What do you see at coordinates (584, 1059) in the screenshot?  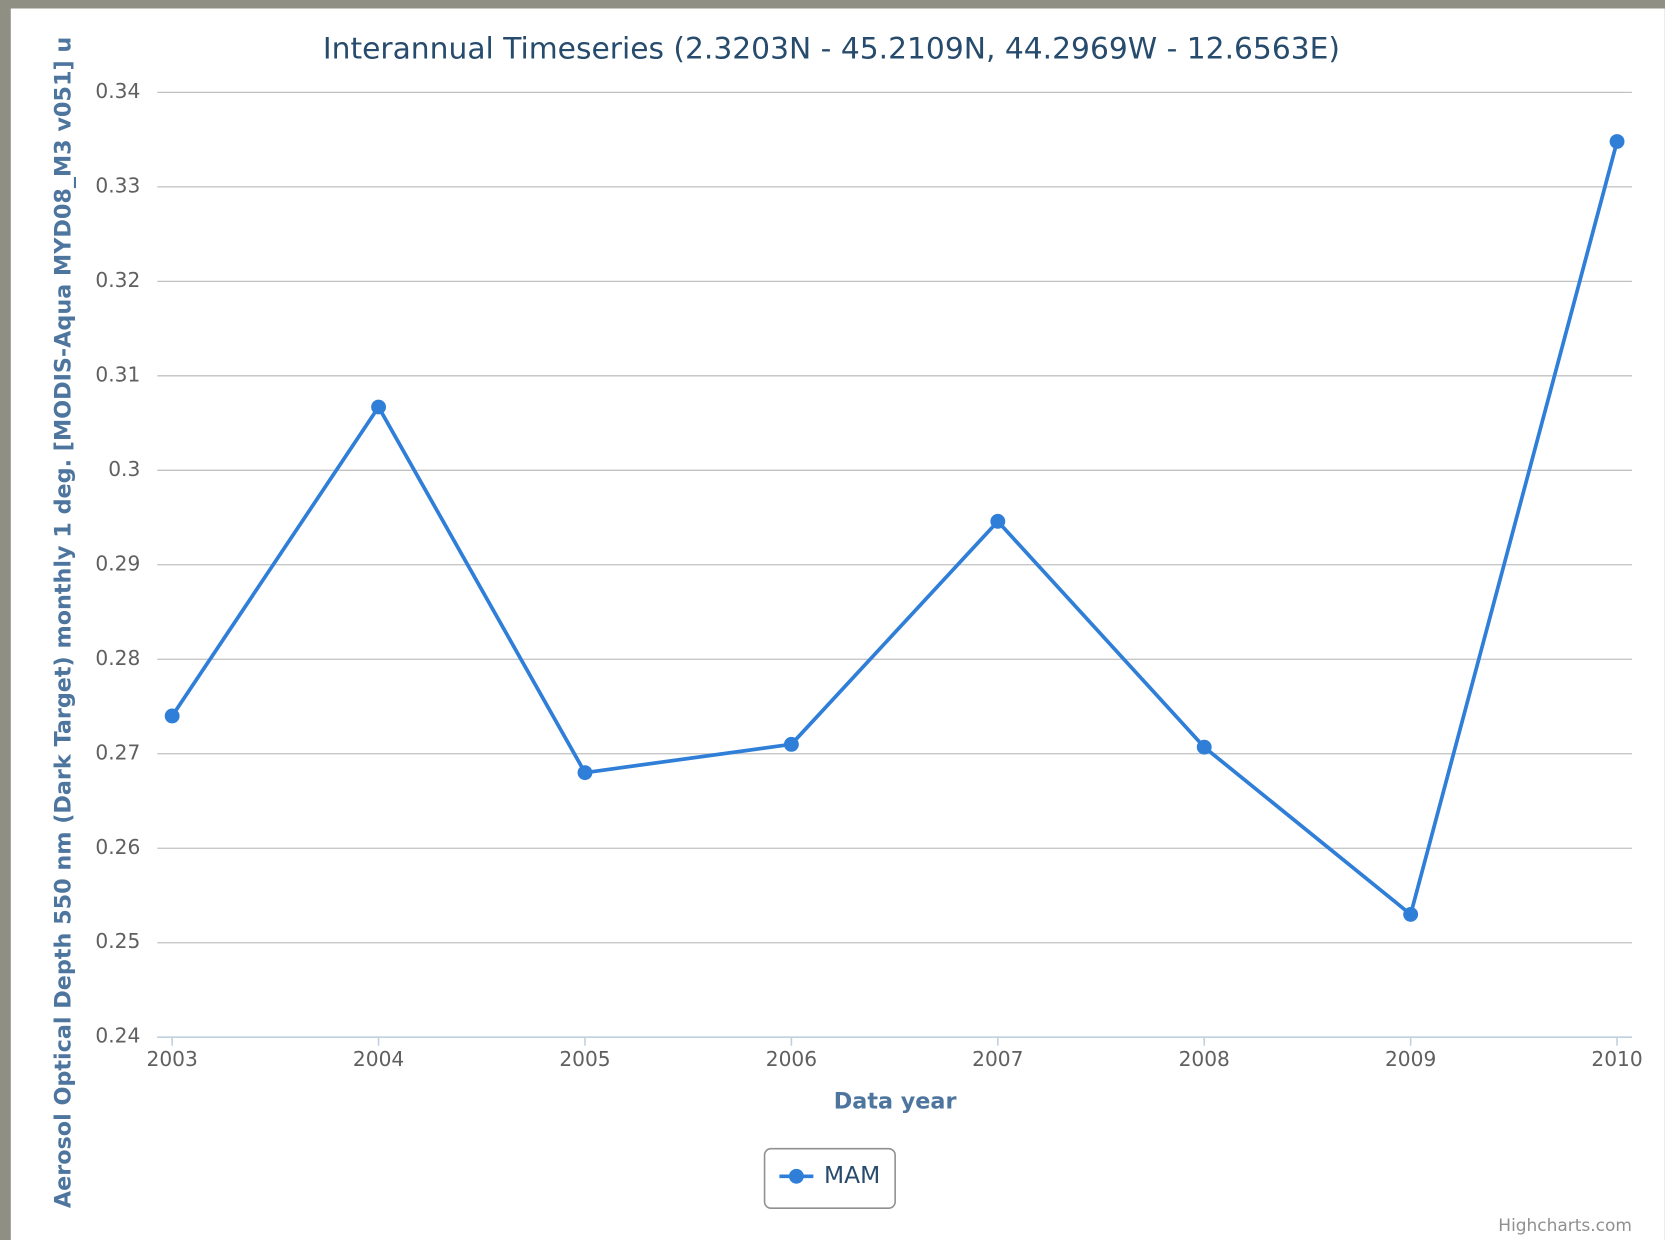 I see `x-tick-label: 2005` at bounding box center [584, 1059].